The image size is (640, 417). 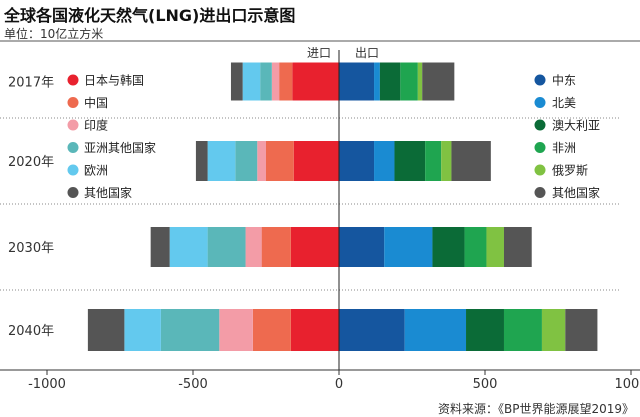 I want to click on x-tick-label-0: -1000, so click(x=47, y=384).